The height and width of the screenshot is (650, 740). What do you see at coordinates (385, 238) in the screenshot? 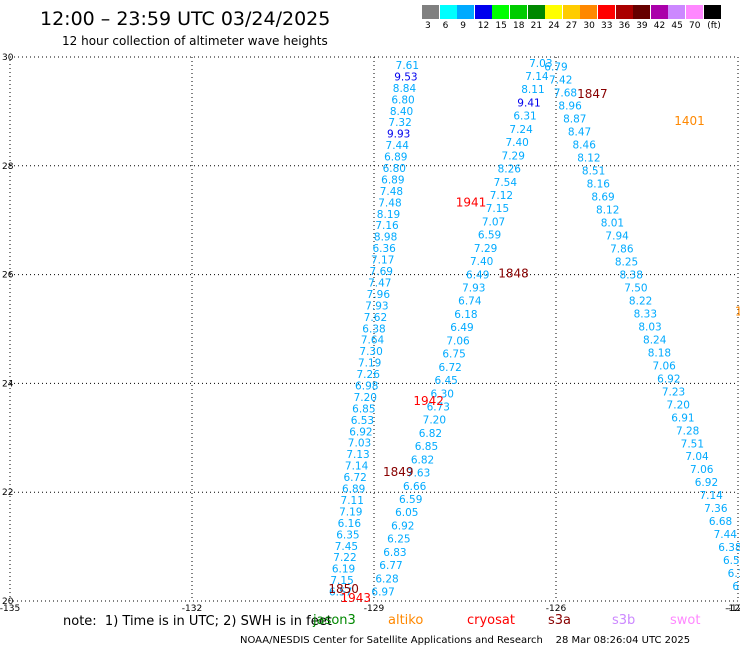
I see `wave-height-value: 8.98` at bounding box center [385, 238].